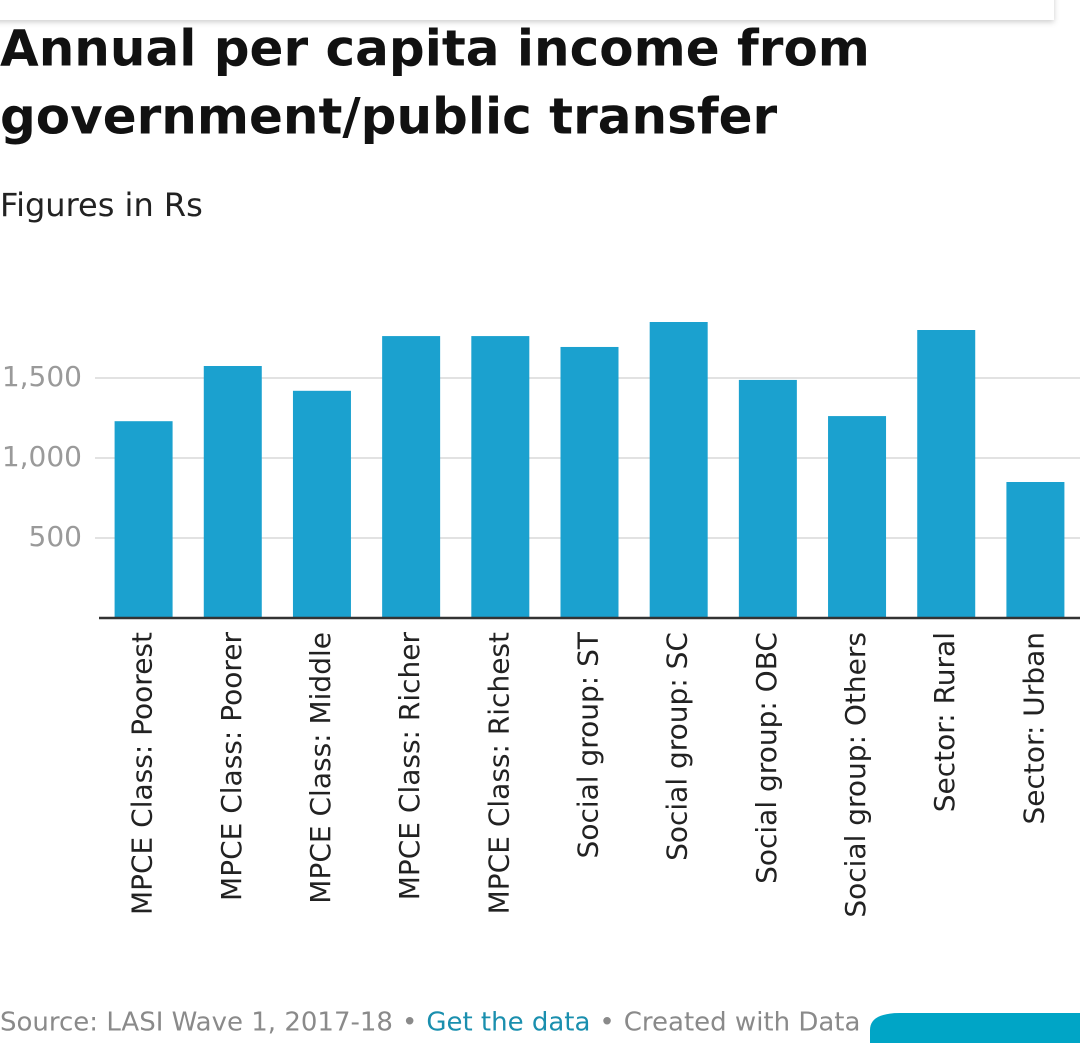 Image resolution: width=1080 pixels, height=1043 pixels. What do you see at coordinates (409, 766) in the screenshot?
I see `x-tick-label: MPCE Class: Richer` at bounding box center [409, 766].